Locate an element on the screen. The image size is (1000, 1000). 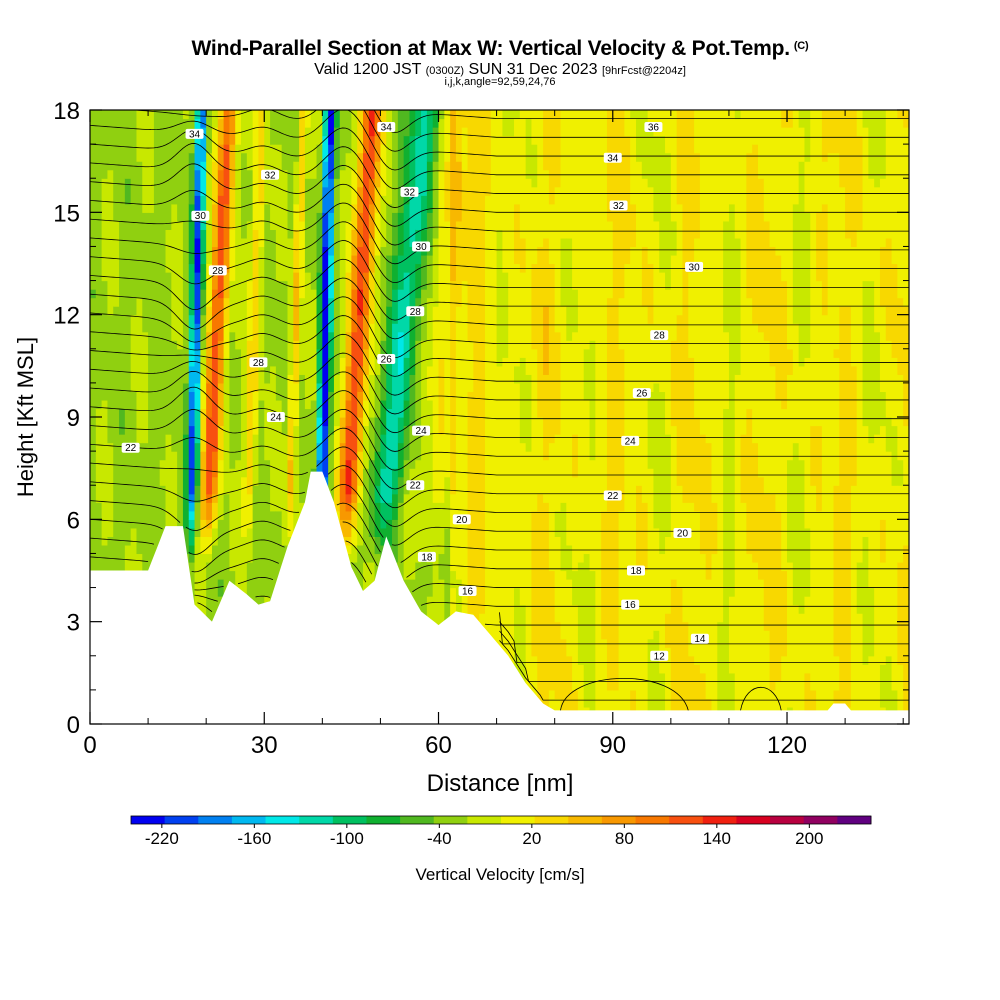
colorbar-tick-label: -40 is located at coordinates (439, 838).